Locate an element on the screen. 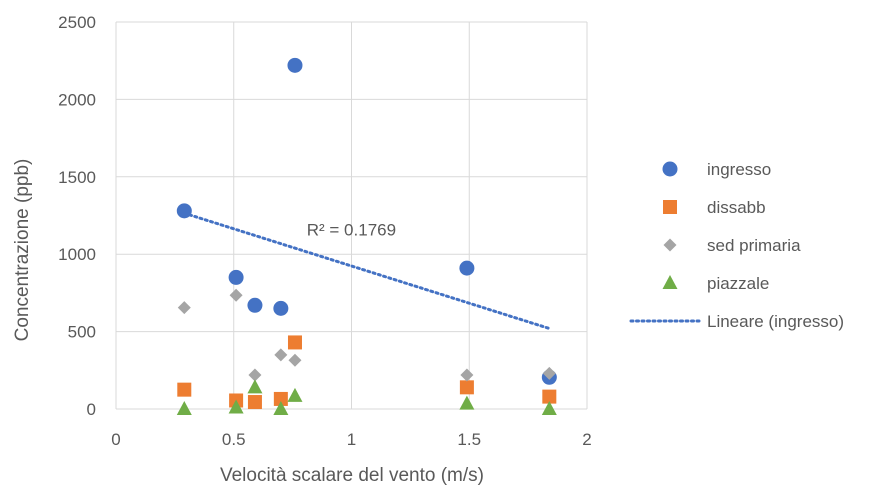 This screenshot has width=881, height=489. legend-label: sed primaria is located at coordinates (754, 245).